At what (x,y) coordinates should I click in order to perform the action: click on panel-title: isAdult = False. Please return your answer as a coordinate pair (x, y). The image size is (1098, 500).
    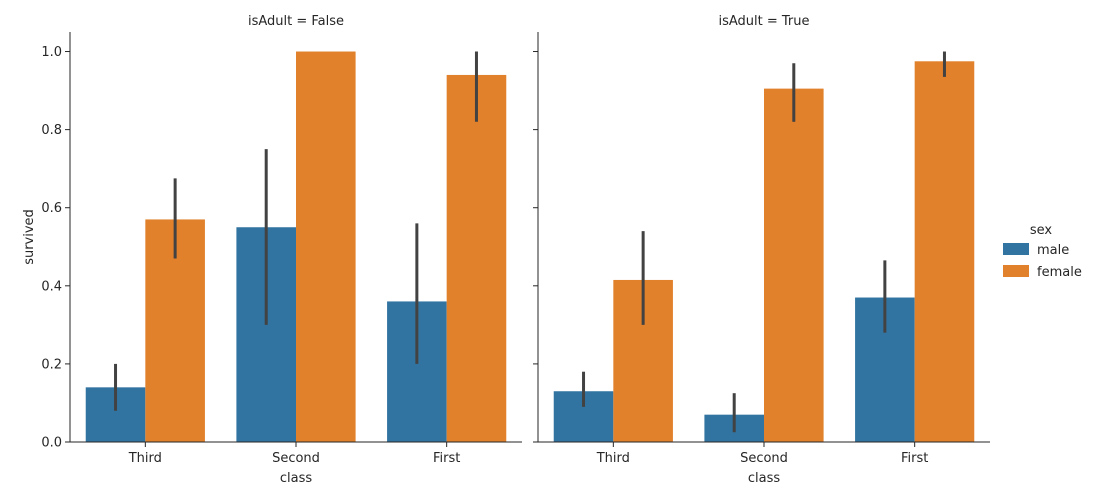
    Looking at the image, I should click on (296, 21).